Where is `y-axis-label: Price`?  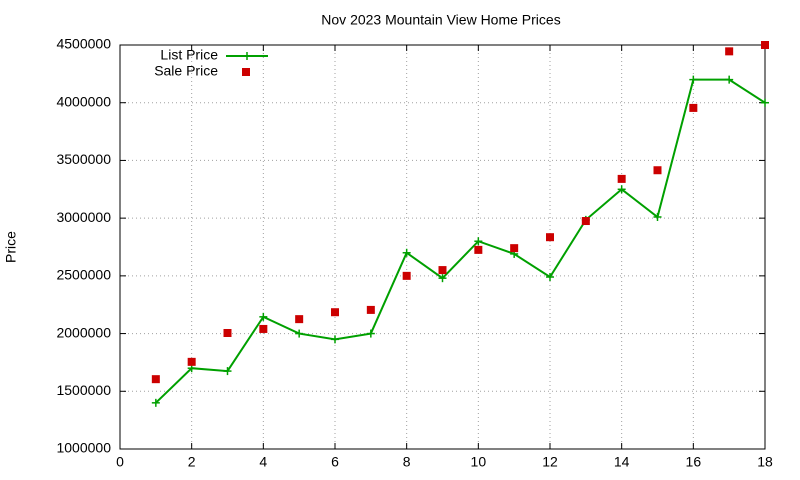 y-axis-label: Price is located at coordinates (11, 247).